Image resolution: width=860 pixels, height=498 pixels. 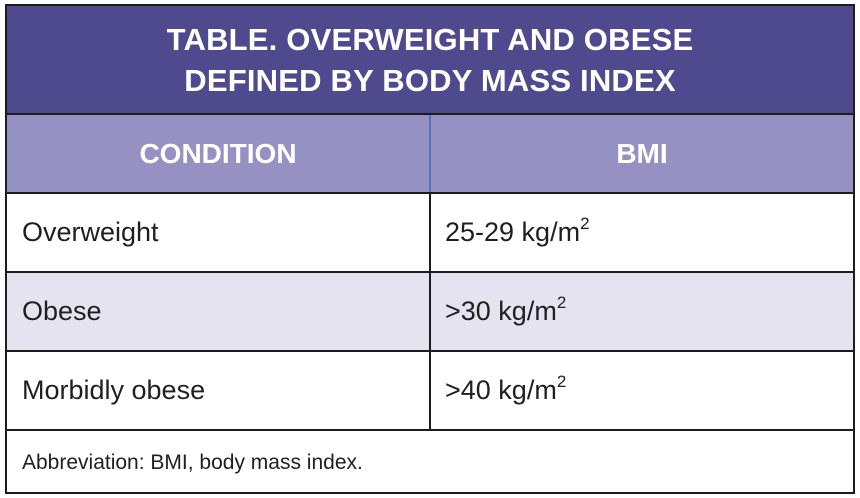 I want to click on bmi-value-text: >40 kg/m, so click(x=501, y=390).